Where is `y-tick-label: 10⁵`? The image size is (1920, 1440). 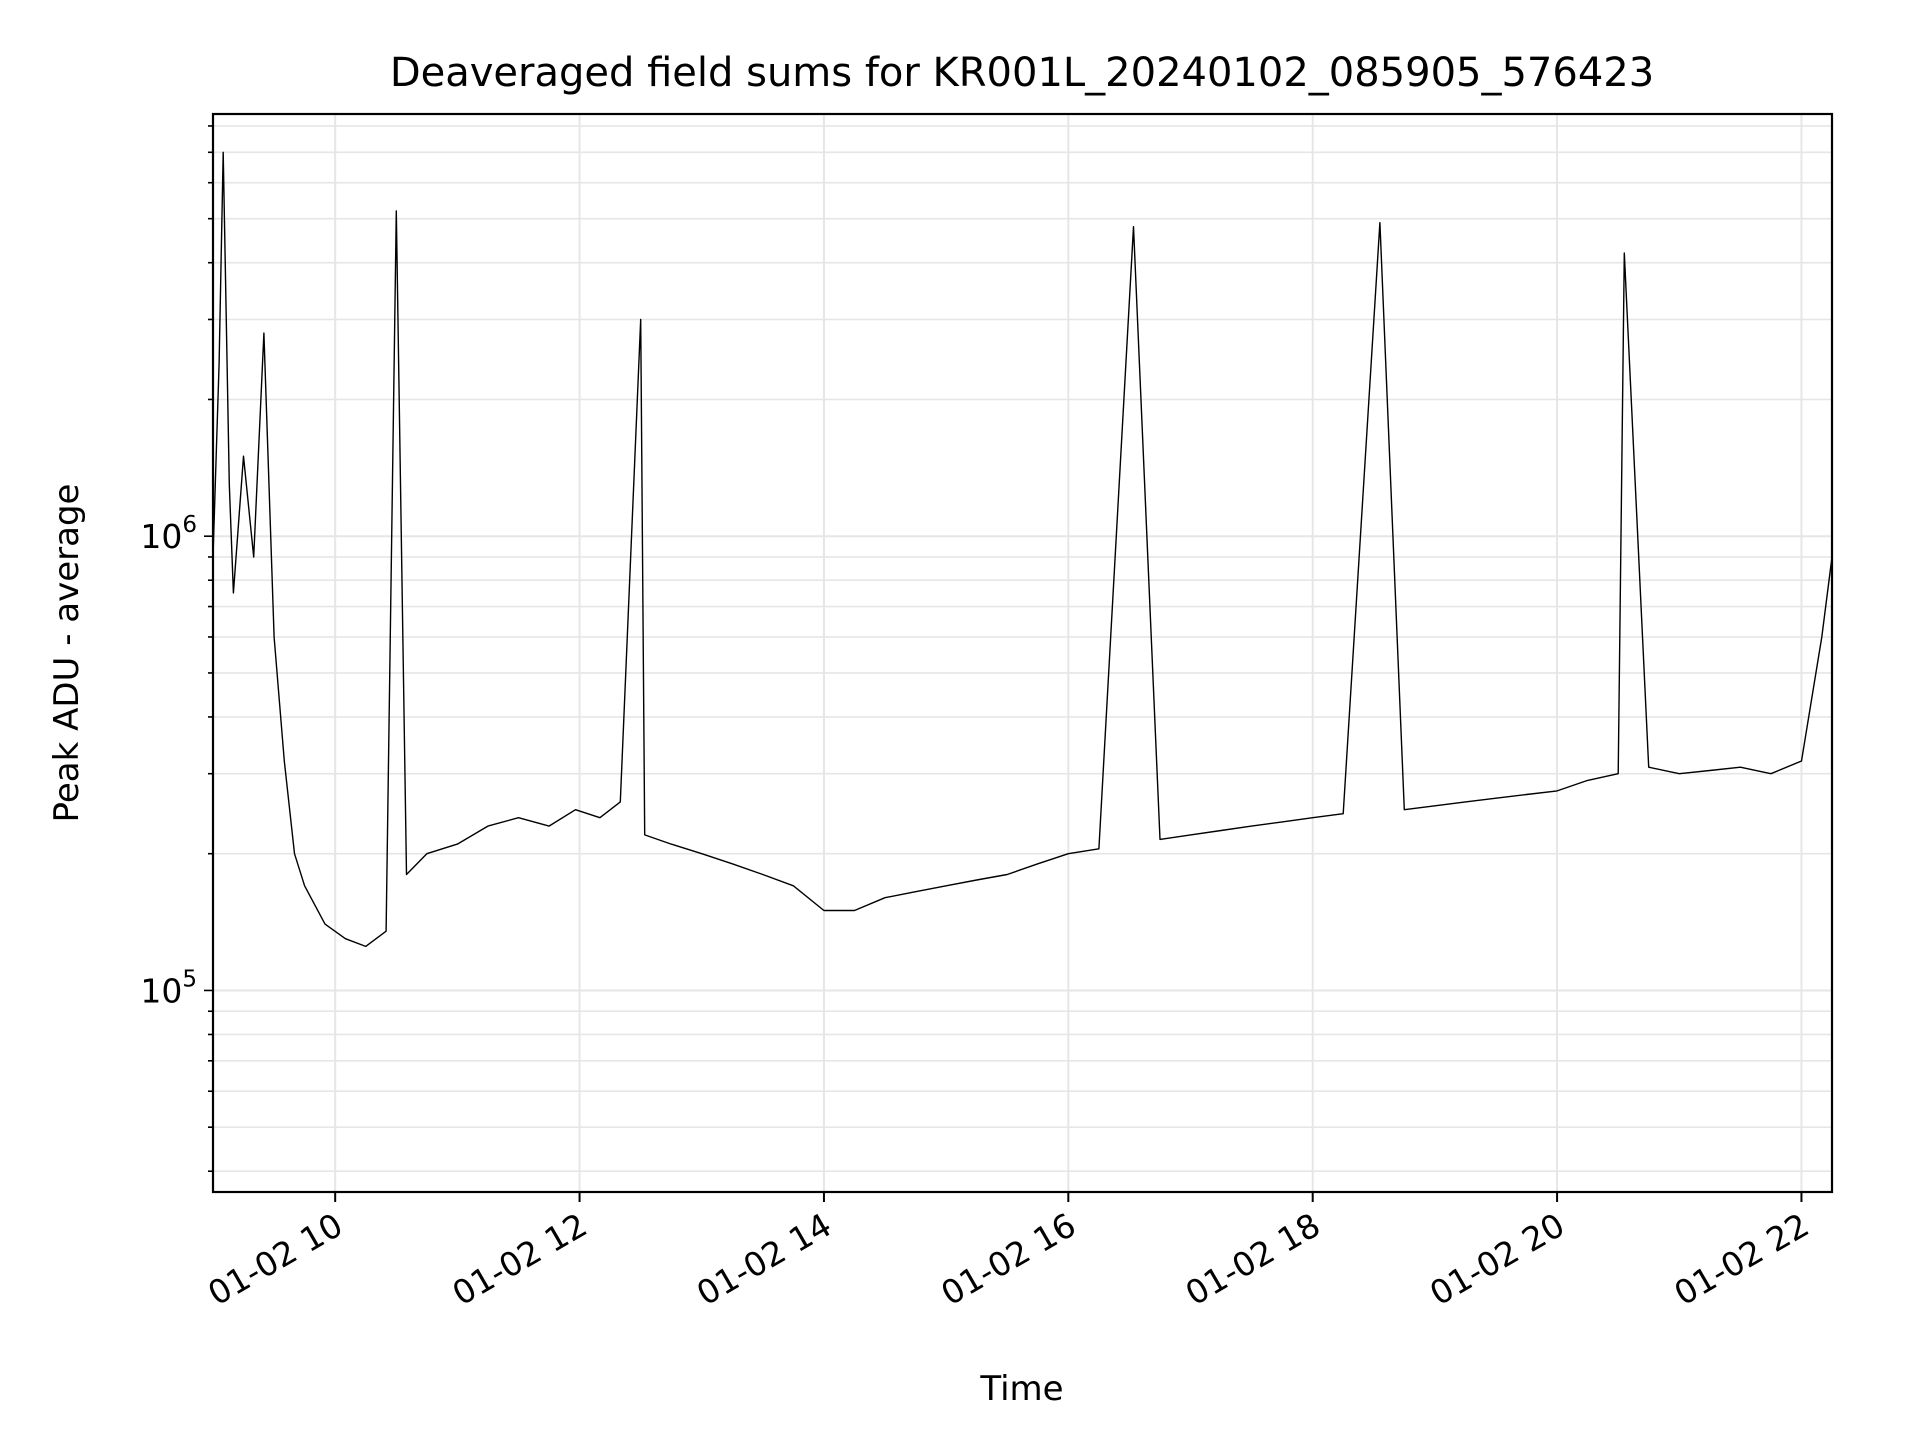
y-tick-label: 10⁵ is located at coordinates (168, 988).